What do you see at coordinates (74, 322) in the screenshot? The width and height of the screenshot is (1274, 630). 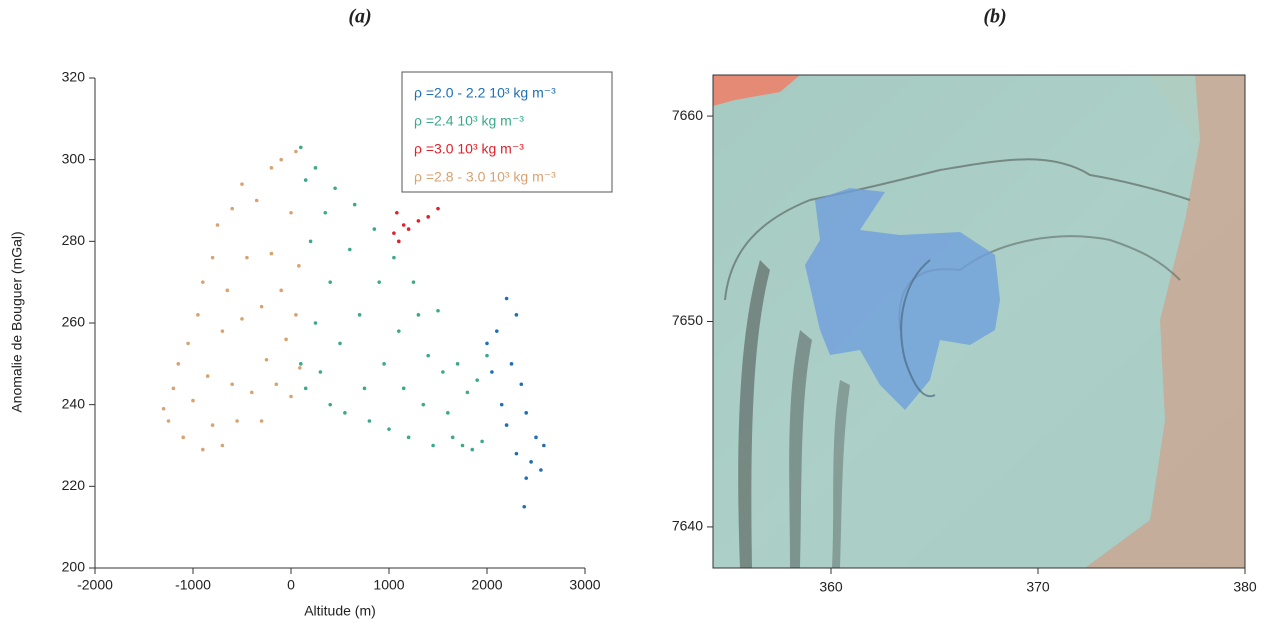 I see `y-tick-label: 260` at bounding box center [74, 322].